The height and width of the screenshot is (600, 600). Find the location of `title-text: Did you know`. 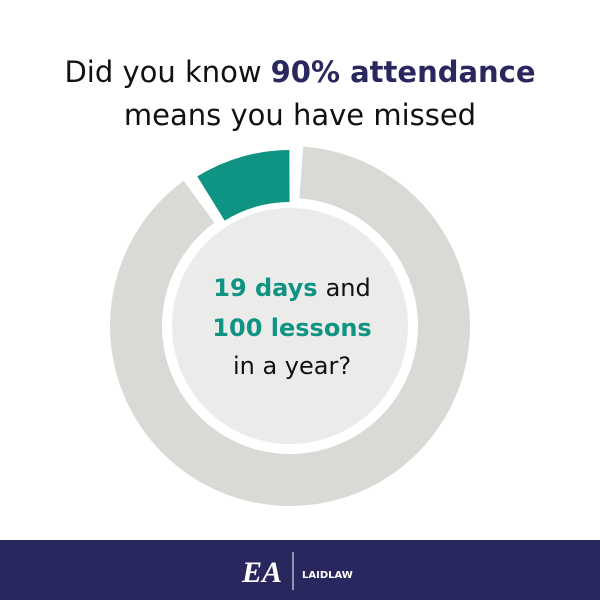

title-text: Did you know is located at coordinates (162, 72).